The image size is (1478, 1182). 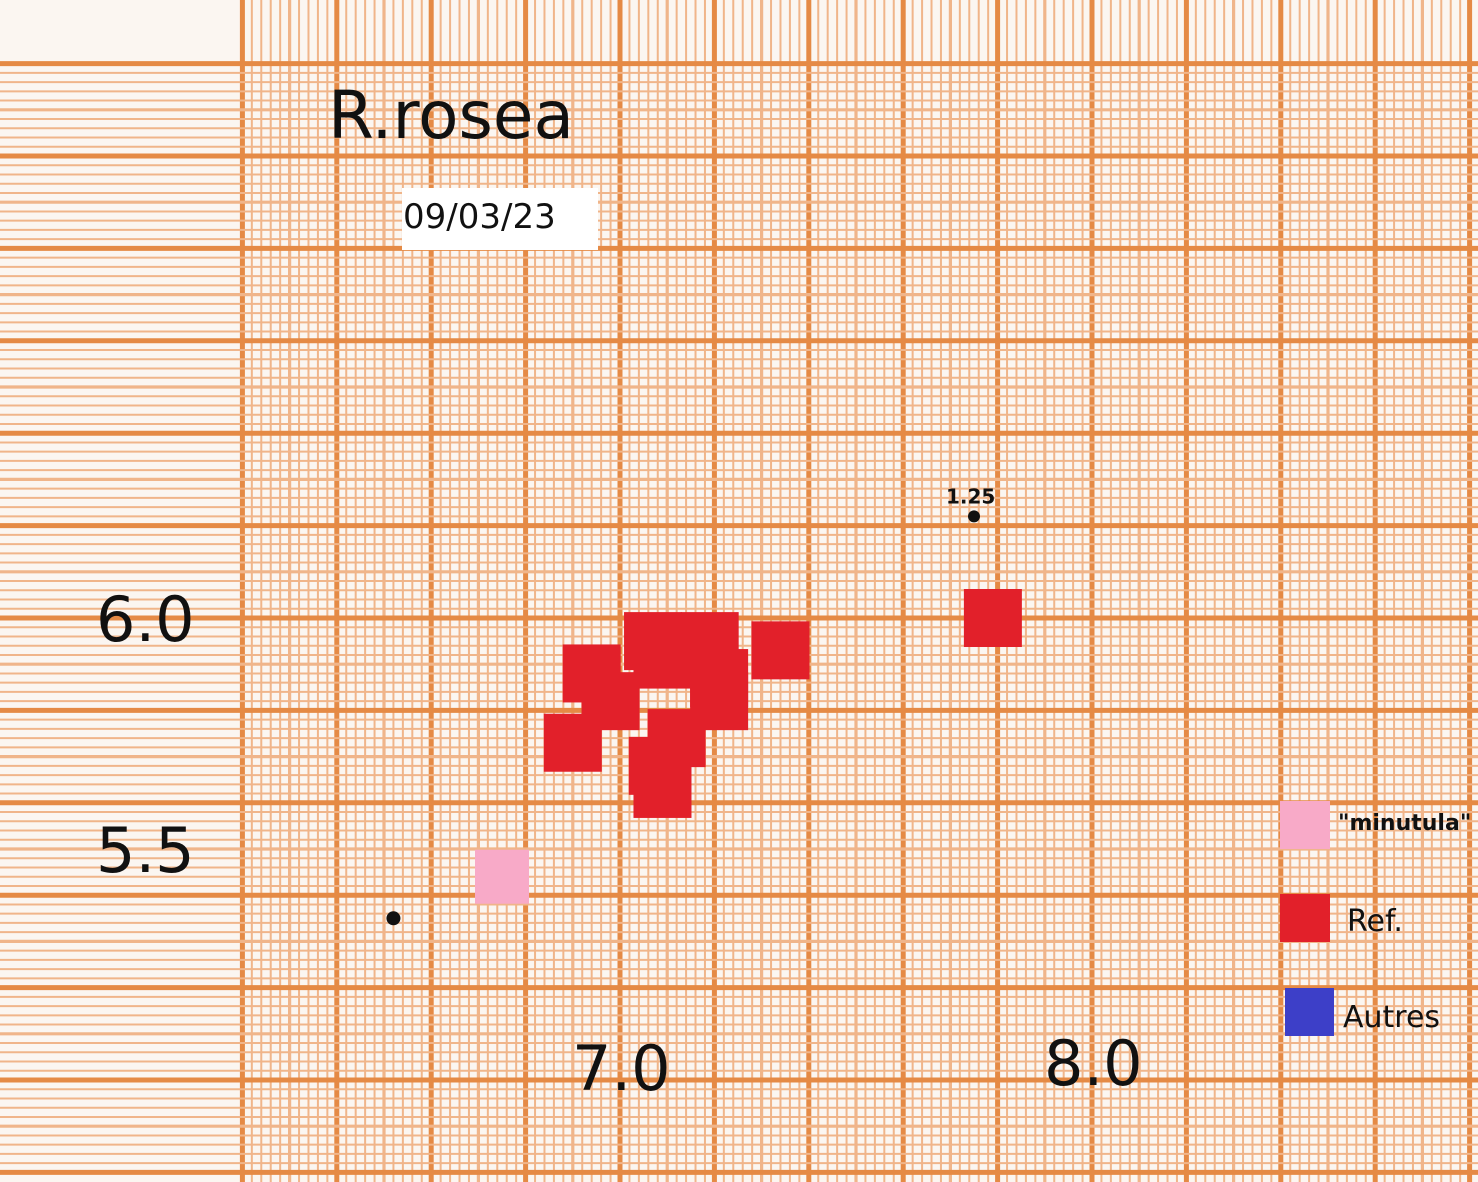 What do you see at coordinates (451, 115) in the screenshot?
I see `chart-title: R.rosea` at bounding box center [451, 115].